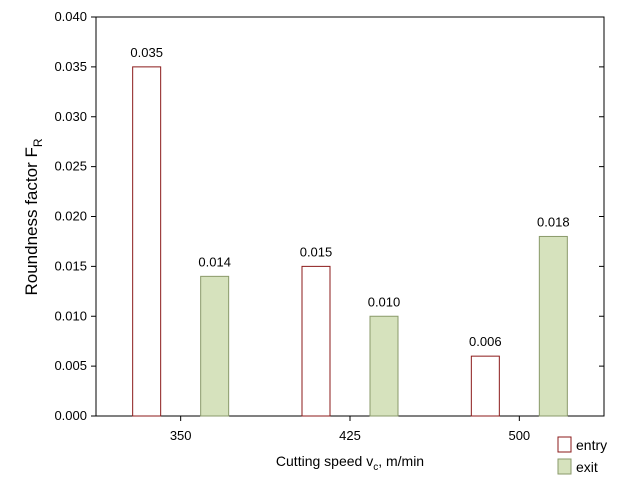 Image resolution: width=627 pixels, height=477 pixels. I want to click on x-axis-title-main: Cutting speed v, so click(324, 461).